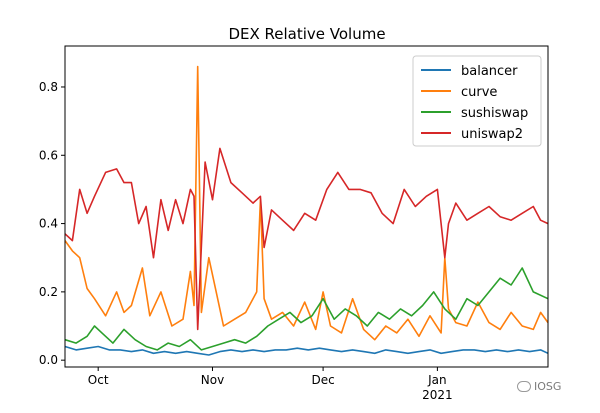 This screenshot has height=413, width=600. Describe the element at coordinates (212, 380) in the screenshot. I see `x-tick-label: Nov` at that location.